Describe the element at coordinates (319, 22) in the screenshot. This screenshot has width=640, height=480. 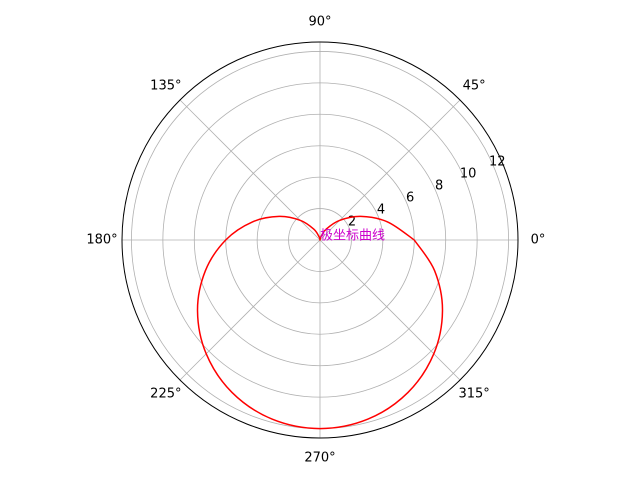
I see `angle-tick-label: 90°` at that location.